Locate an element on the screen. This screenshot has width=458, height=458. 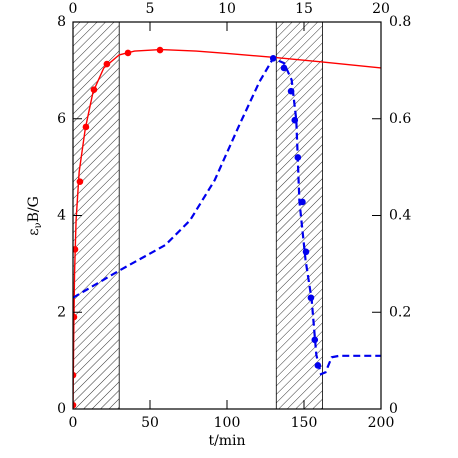
x-tick-label: 100 is located at coordinates (227, 423).